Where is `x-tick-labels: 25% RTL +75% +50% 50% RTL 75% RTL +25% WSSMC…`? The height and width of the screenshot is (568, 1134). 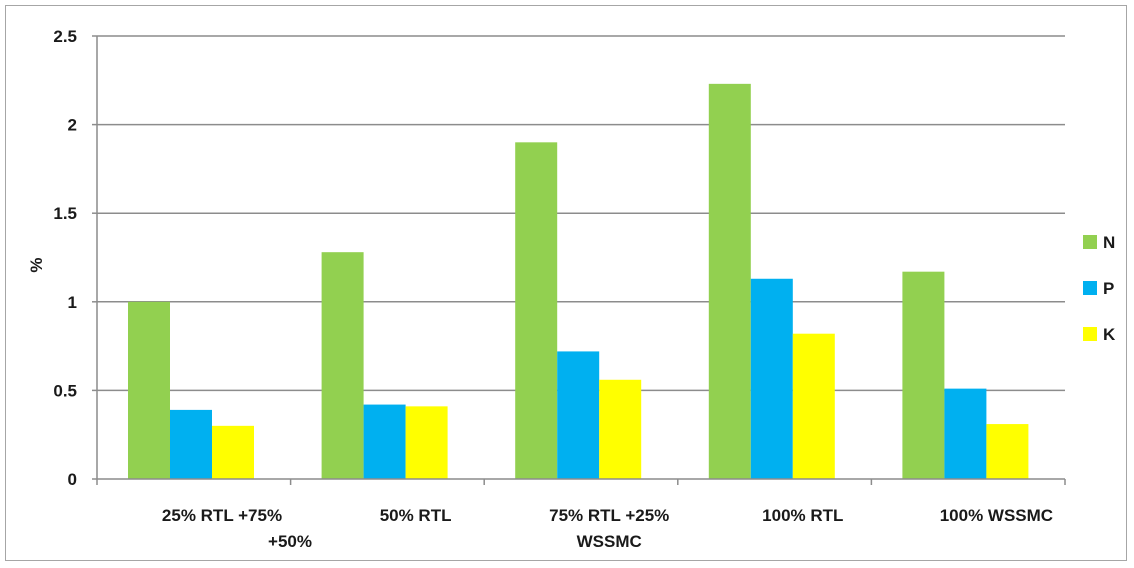
x-tick-labels: 25% RTL +75% +50% 50% RTL 75% RTL +25% WSSMC… is located at coordinates (581, 515).